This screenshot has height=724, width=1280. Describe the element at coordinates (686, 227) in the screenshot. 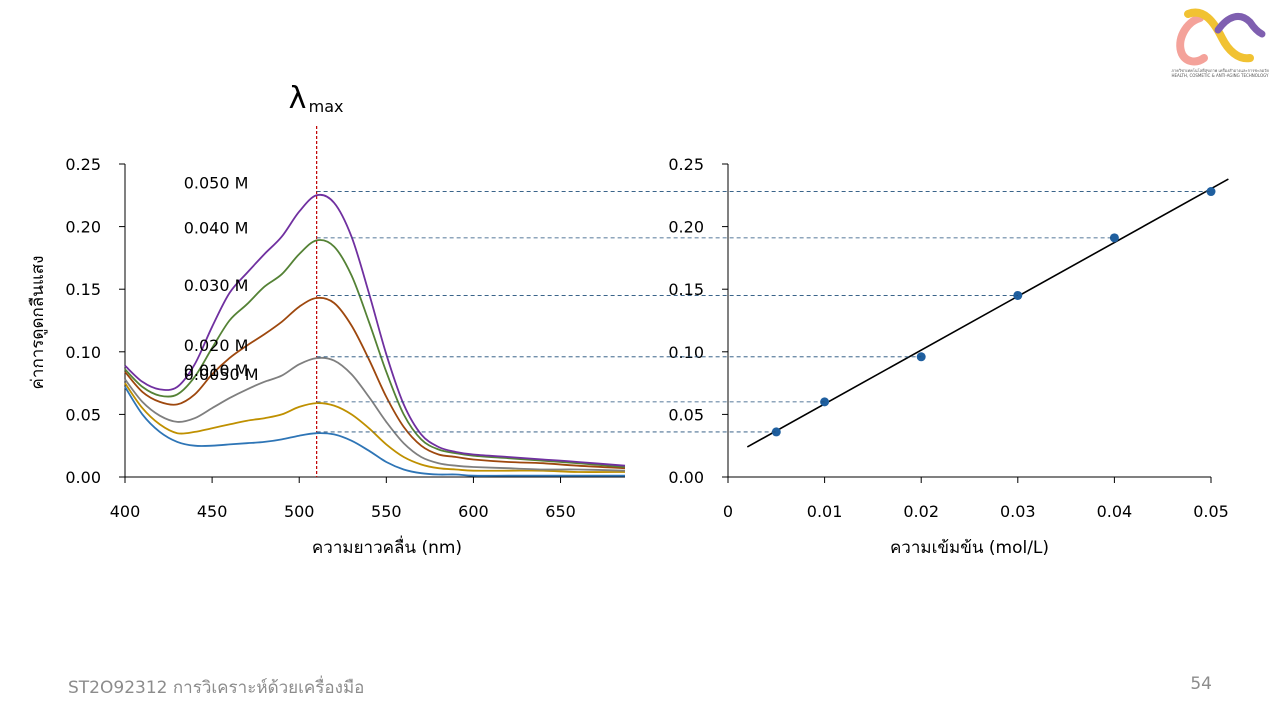

I see `y-tick-label-right: 0.20` at that location.